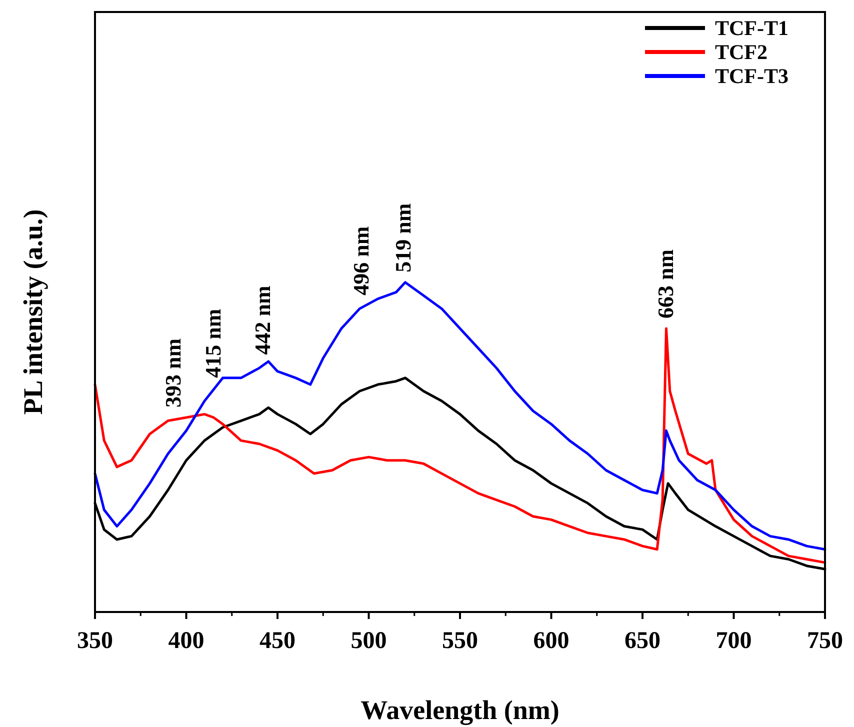 This screenshot has height=727, width=854. Describe the element at coordinates (368, 641) in the screenshot. I see `x-tick-label: 500` at that location.